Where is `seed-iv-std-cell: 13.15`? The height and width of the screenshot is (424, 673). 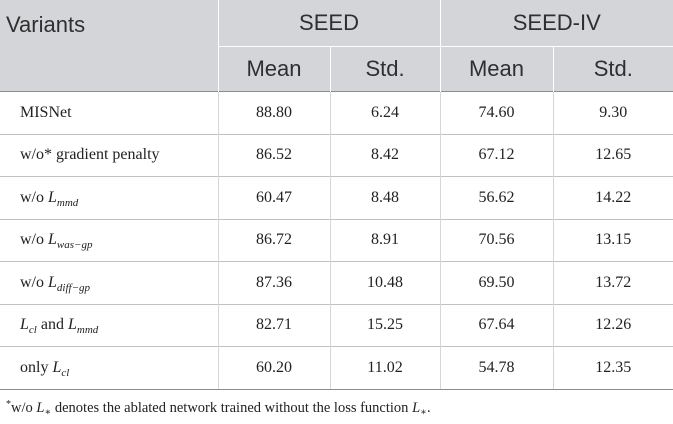 seed-iv-std-cell: 13.15 is located at coordinates (612, 240).